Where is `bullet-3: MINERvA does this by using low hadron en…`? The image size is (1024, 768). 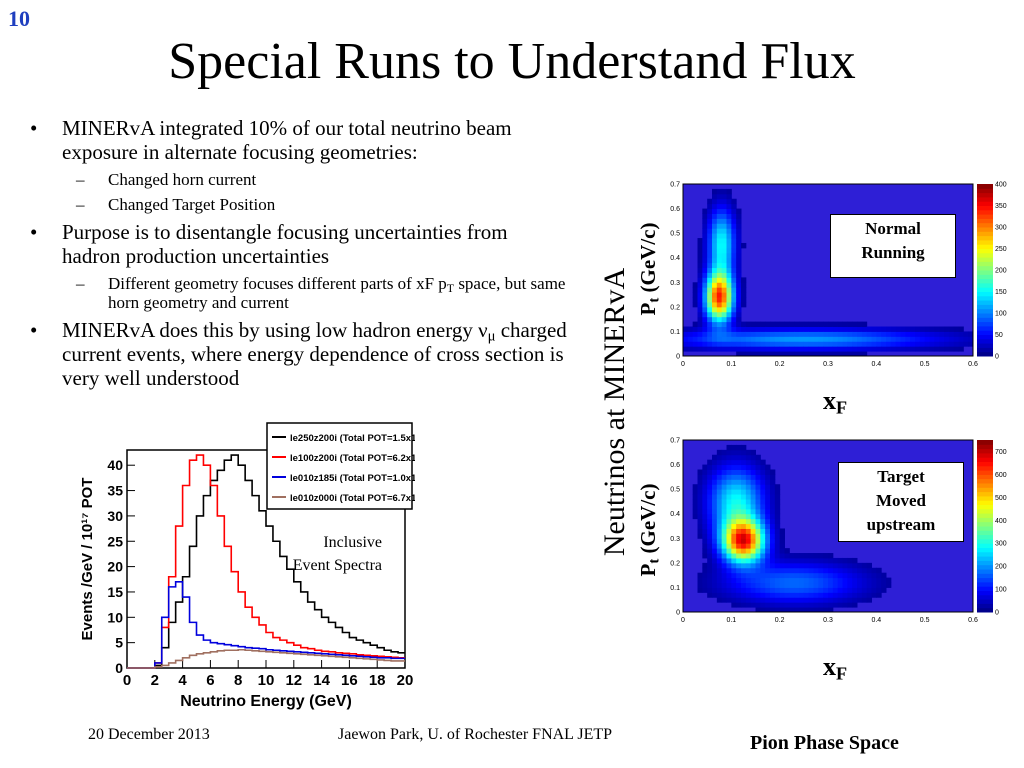 bullet-3: MINERvA does this by using low hadron en… is located at coordinates (298, 354).